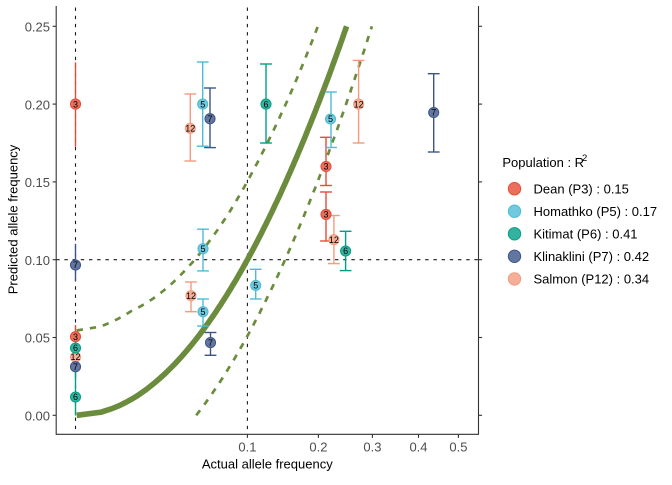  What do you see at coordinates (318, 446) in the screenshot?
I see `svg-text: 0.2` at bounding box center [318, 446].